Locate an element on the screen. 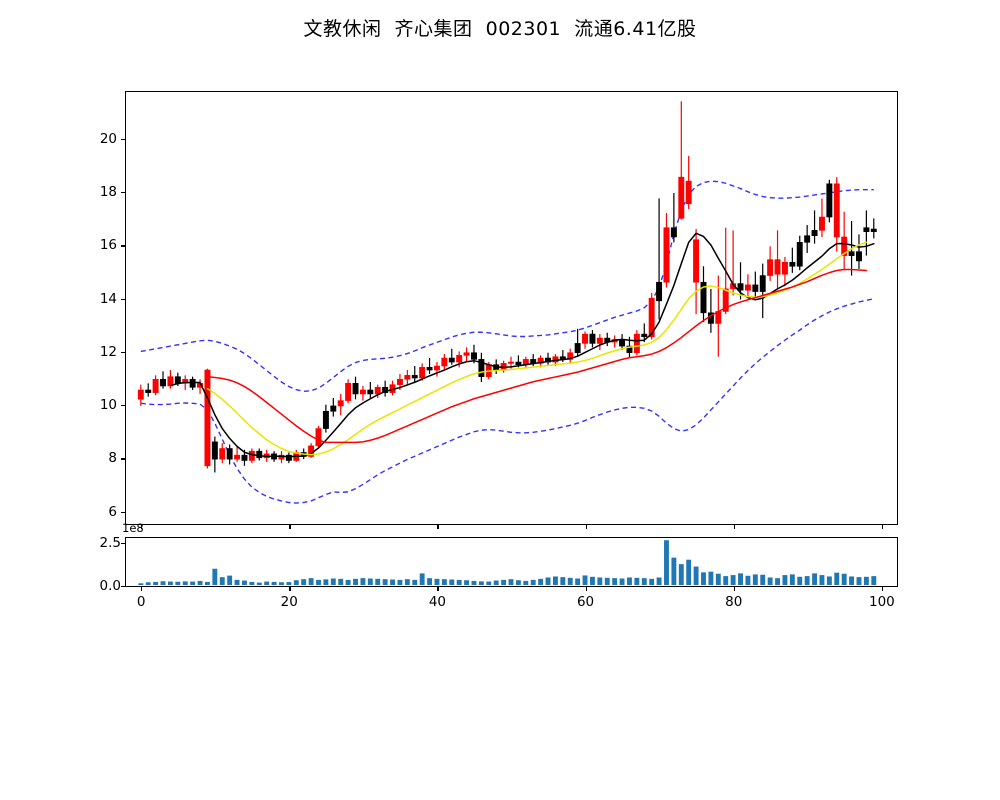  xtick-label-80: 80 is located at coordinates (734, 602).